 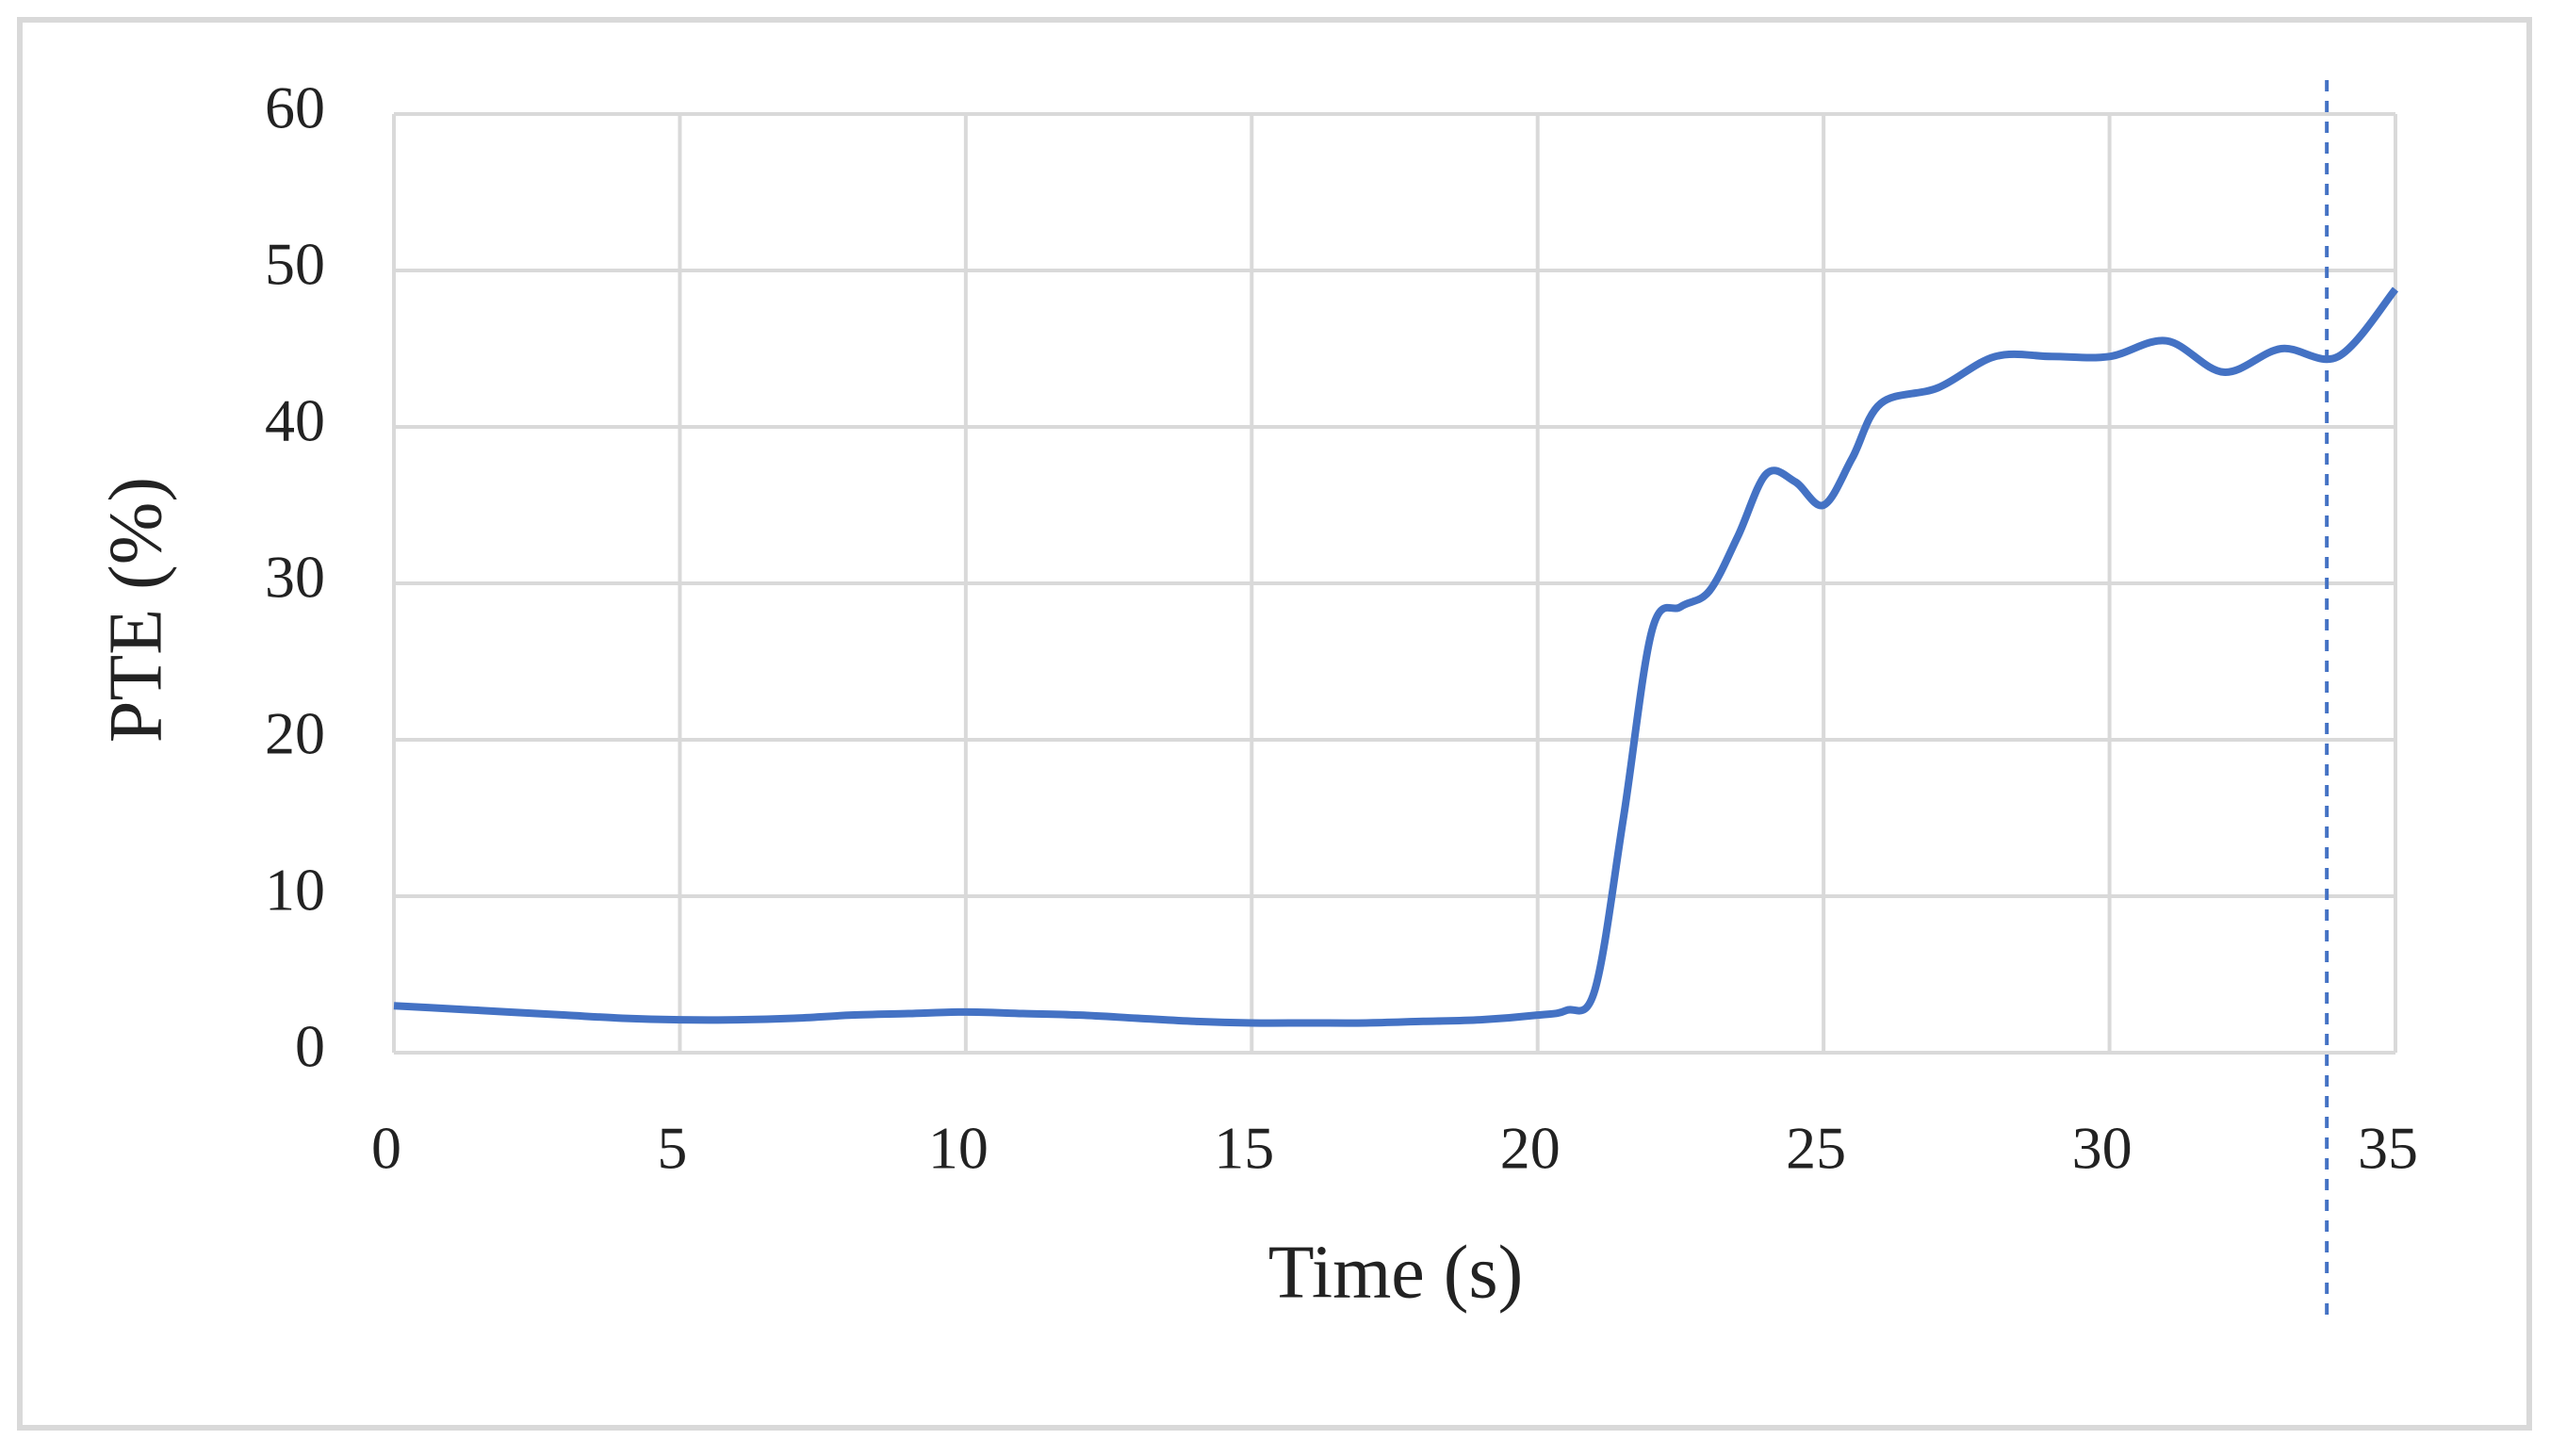 What do you see at coordinates (2103, 1148) in the screenshot?
I see `x-tick-label: 30` at bounding box center [2103, 1148].